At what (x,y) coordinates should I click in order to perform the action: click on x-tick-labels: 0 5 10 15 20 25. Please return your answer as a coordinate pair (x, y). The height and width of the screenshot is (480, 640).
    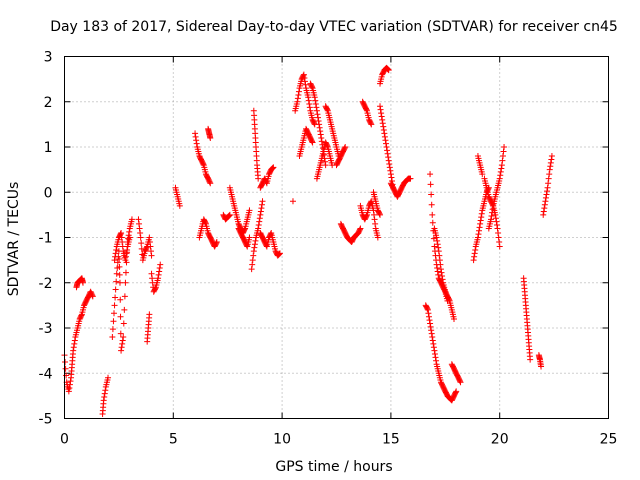
    Looking at the image, I should click on (338, 440).